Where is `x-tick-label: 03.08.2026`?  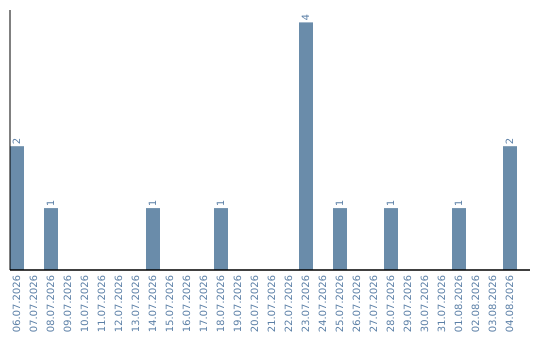 x-tick-label: 03.08.2026 is located at coordinates (493, 303).